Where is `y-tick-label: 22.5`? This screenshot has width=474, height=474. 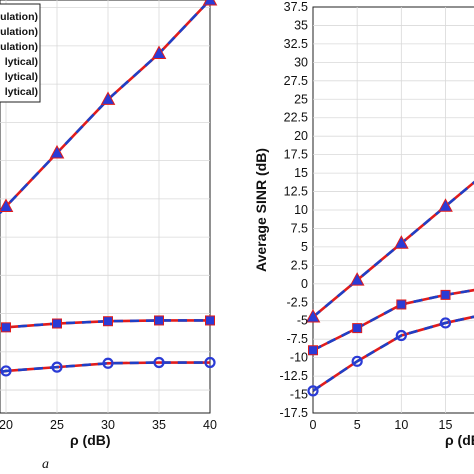 y-tick-label: 22.5 is located at coordinates (296, 118).